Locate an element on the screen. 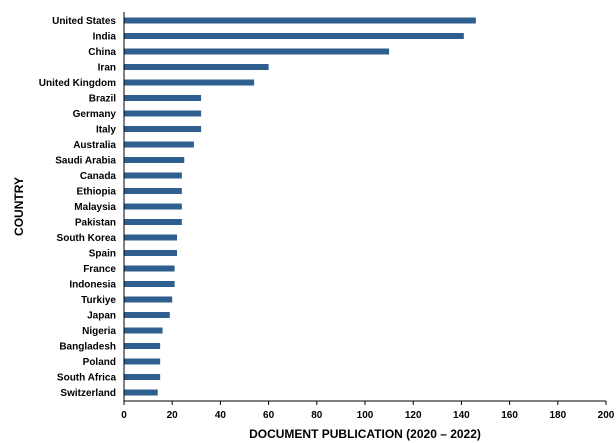 The width and height of the screenshot is (616, 443). bar-germany is located at coordinates (163, 113).